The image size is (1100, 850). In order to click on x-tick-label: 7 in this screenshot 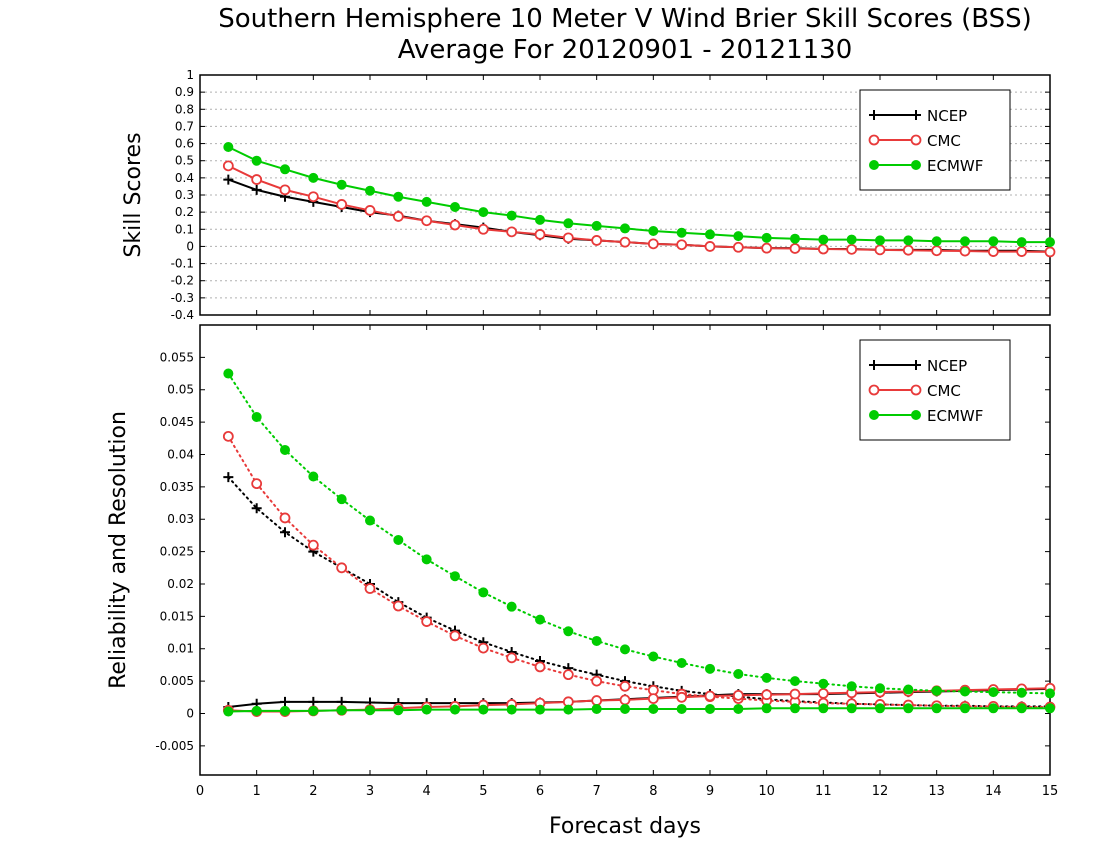, I will do `click(597, 791)`.